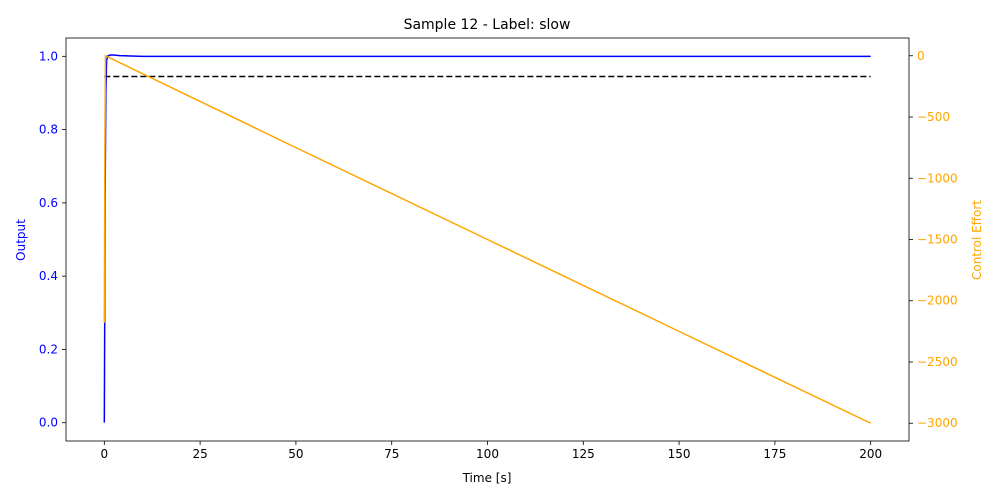 The width and height of the screenshot is (1000, 500). I want to click on x-tick-label: 25, so click(199, 454).